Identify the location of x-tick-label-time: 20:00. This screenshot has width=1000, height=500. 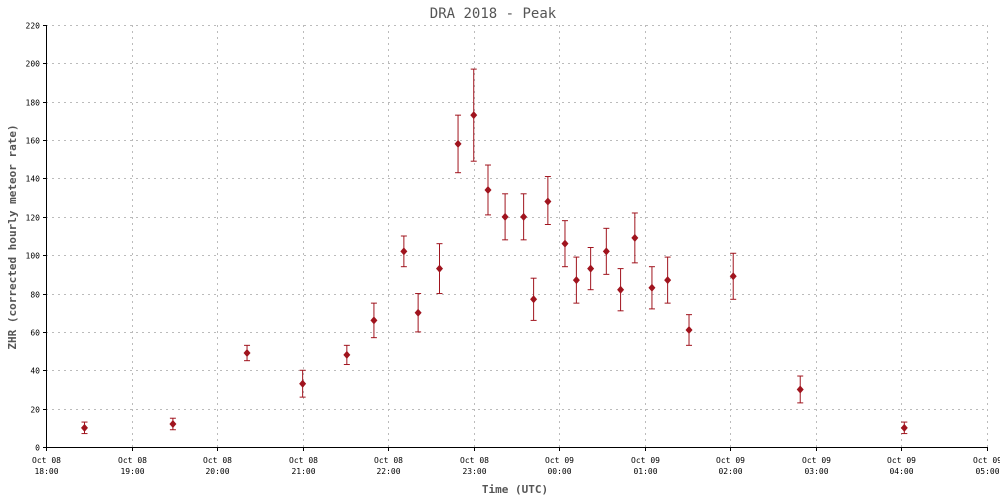
(217, 471).